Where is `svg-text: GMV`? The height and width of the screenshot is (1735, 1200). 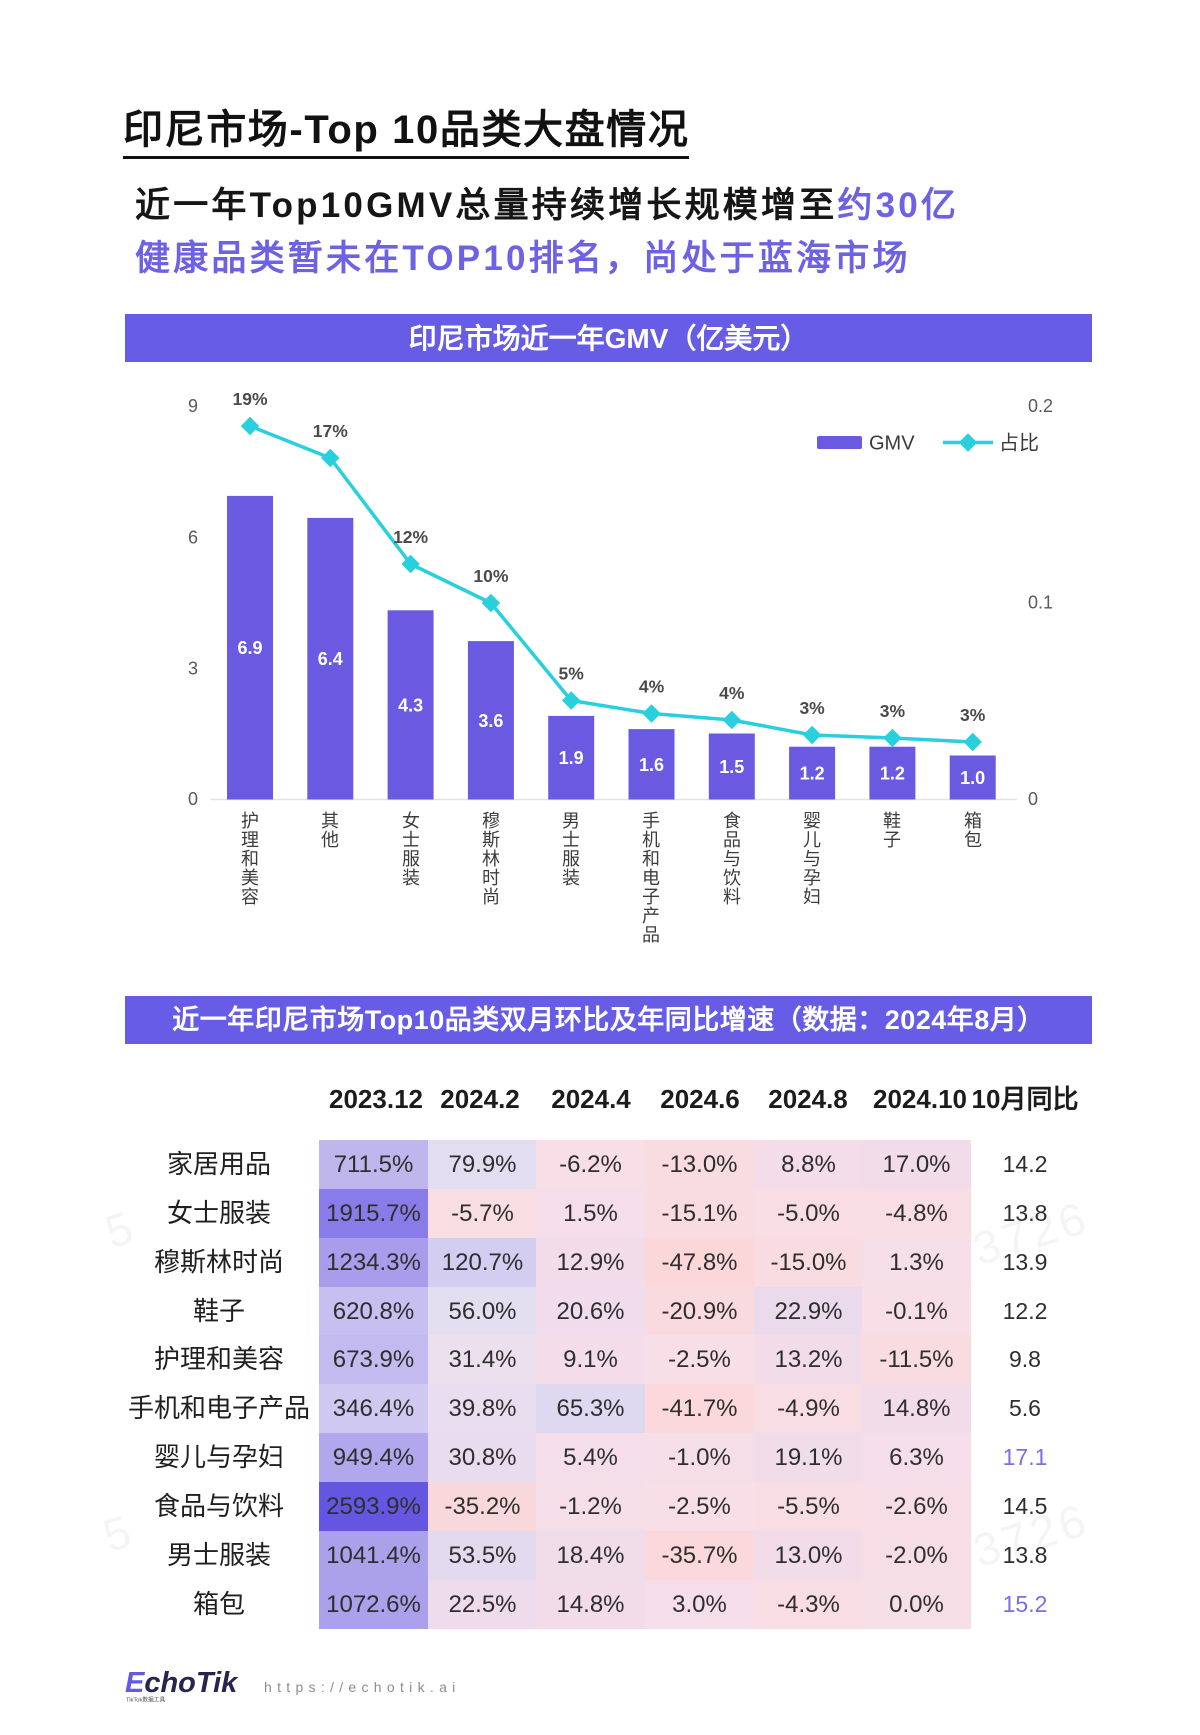 svg-text: GMV is located at coordinates (892, 444).